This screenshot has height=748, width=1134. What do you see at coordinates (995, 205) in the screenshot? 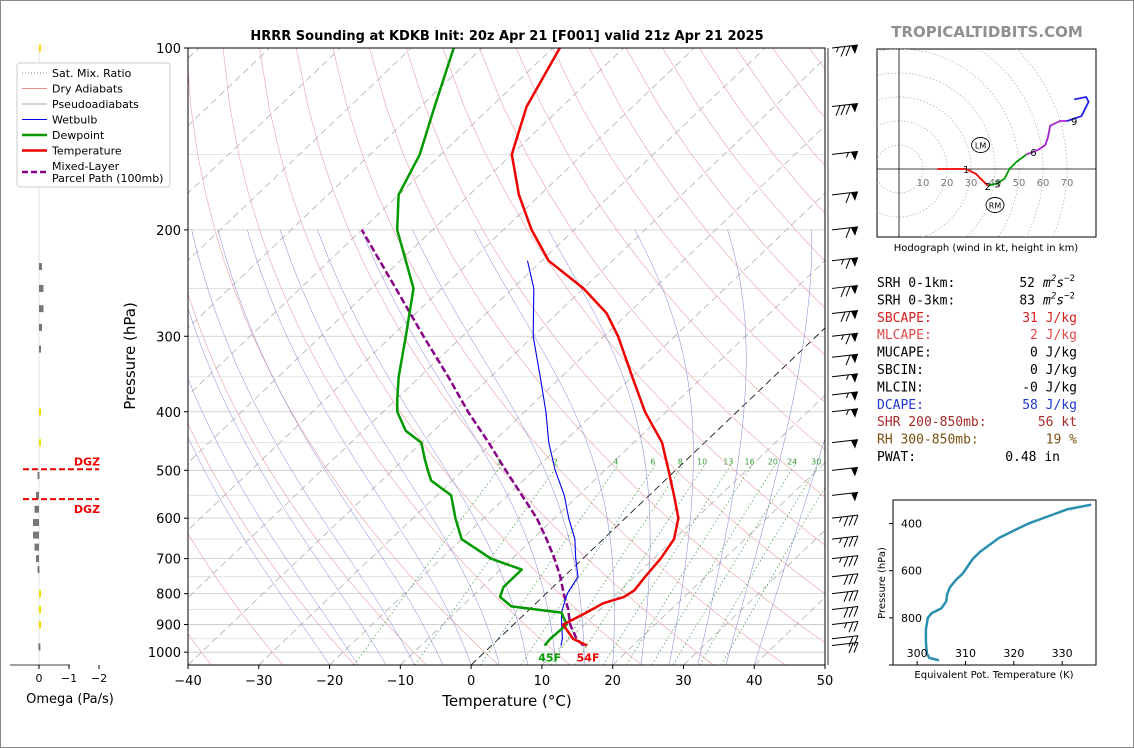
I see `hodograph-rm-marker` at bounding box center [995, 205].